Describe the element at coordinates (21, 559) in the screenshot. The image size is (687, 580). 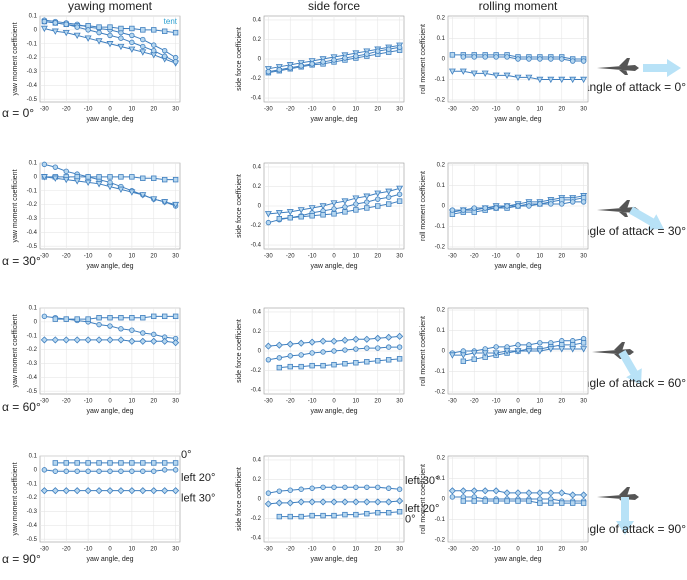
I see `alpha-label: α = 90°` at that location.